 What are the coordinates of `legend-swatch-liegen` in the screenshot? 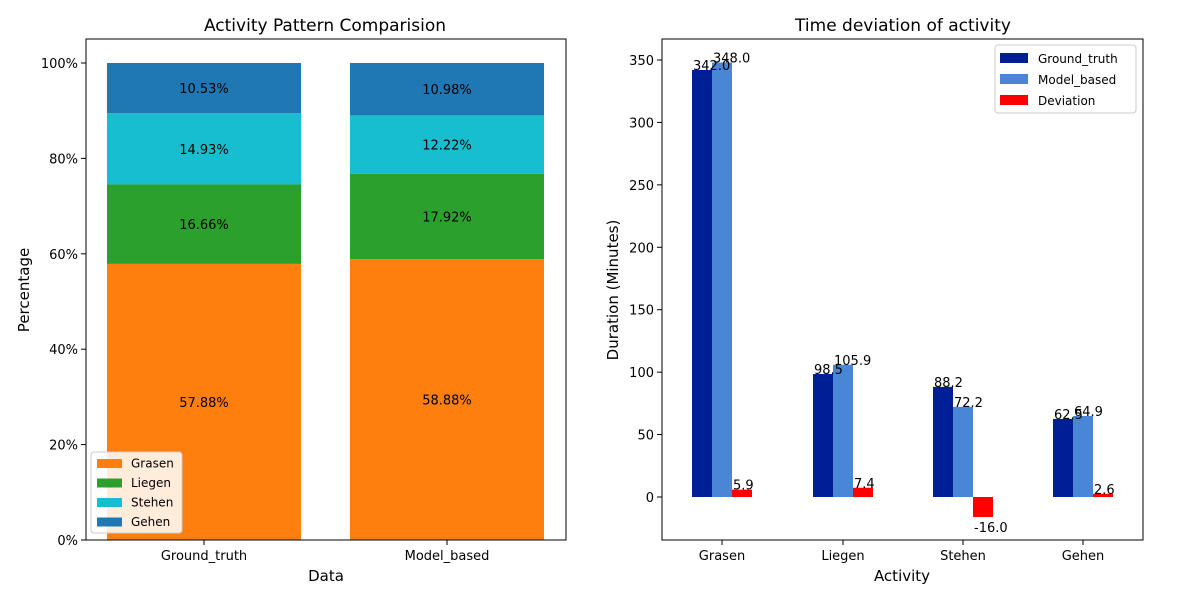 It's located at (109, 483).